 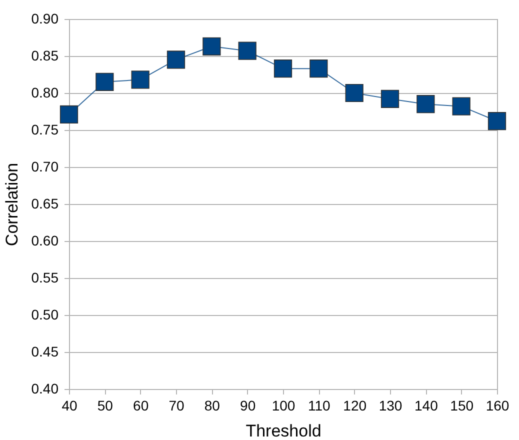 What do you see at coordinates (45, 130) in the screenshot?
I see `y-tick-label: 0.75` at bounding box center [45, 130].